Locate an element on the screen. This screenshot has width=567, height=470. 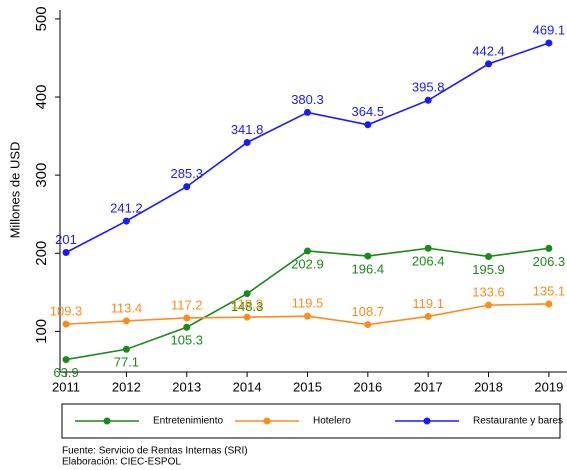
y-tick-label: 200 is located at coordinates (41, 253).